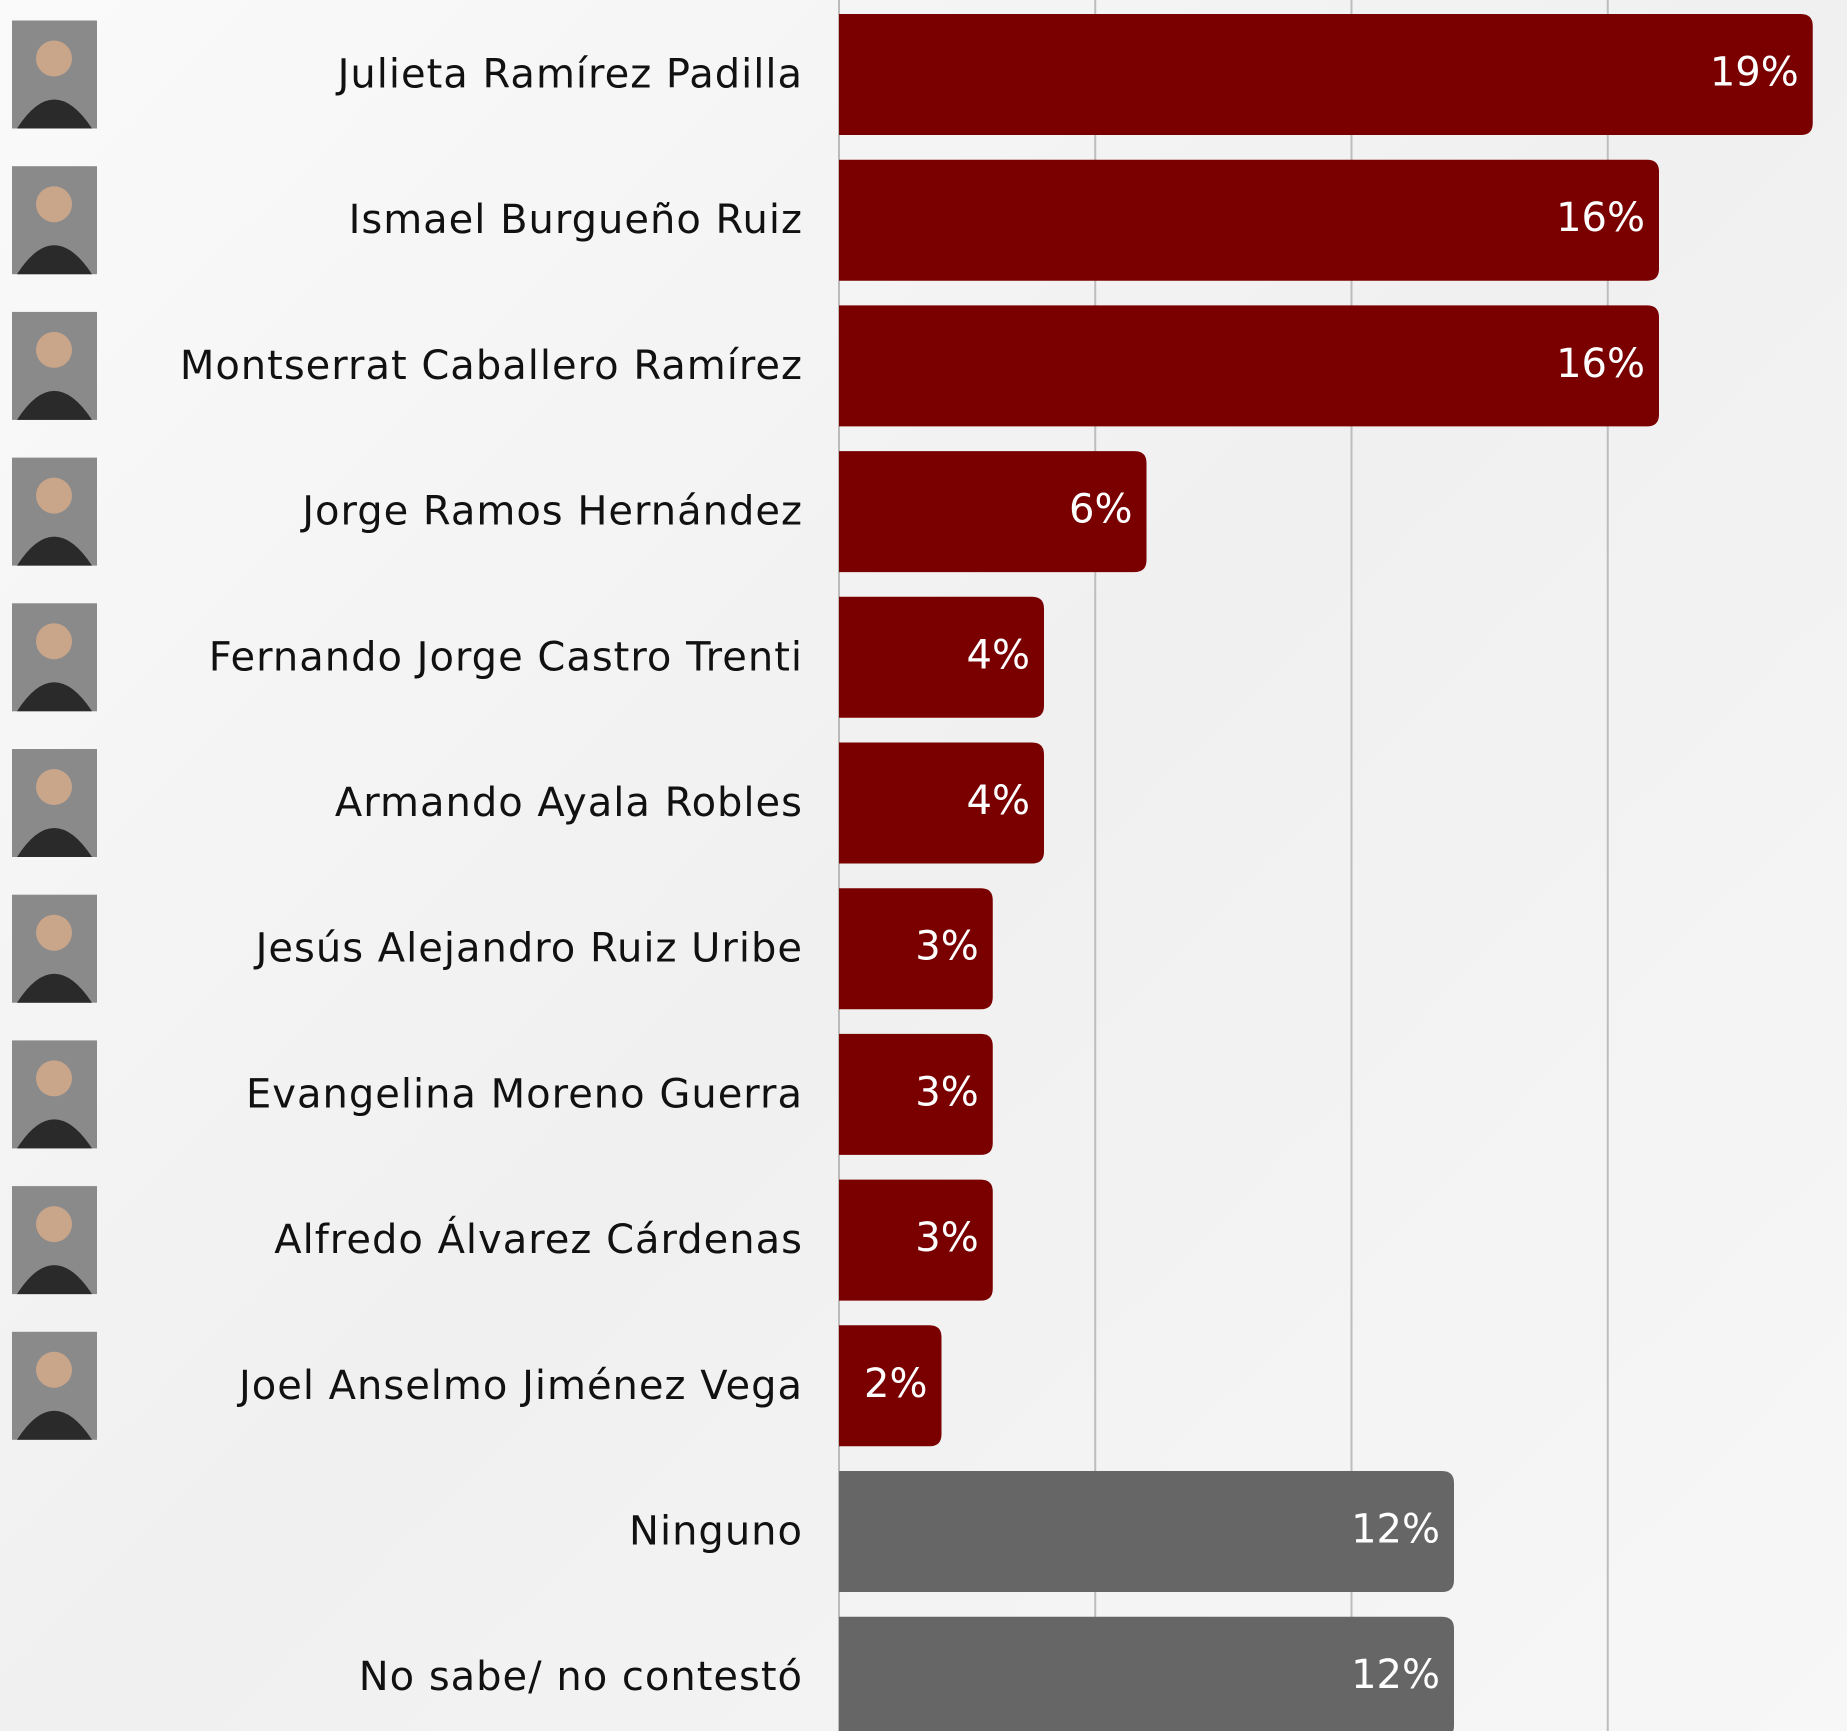  What do you see at coordinates (576, 220) in the screenshot?
I see `category-label: Ismael Burgueño Ruiz` at bounding box center [576, 220].